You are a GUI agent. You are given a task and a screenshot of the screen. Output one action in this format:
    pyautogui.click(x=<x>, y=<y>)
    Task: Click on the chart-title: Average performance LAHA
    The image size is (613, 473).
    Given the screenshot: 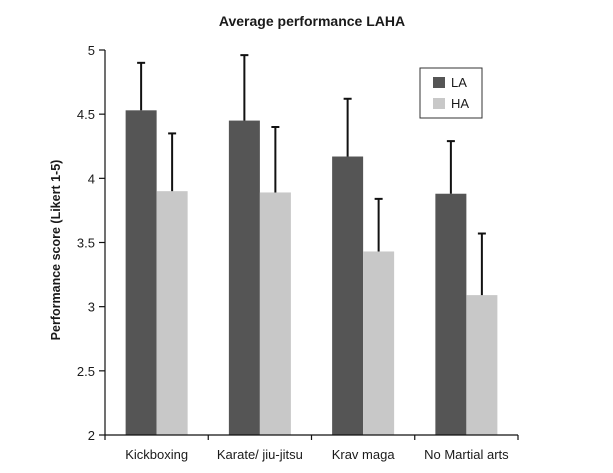 What is the action you would take?
    pyautogui.click(x=312, y=21)
    